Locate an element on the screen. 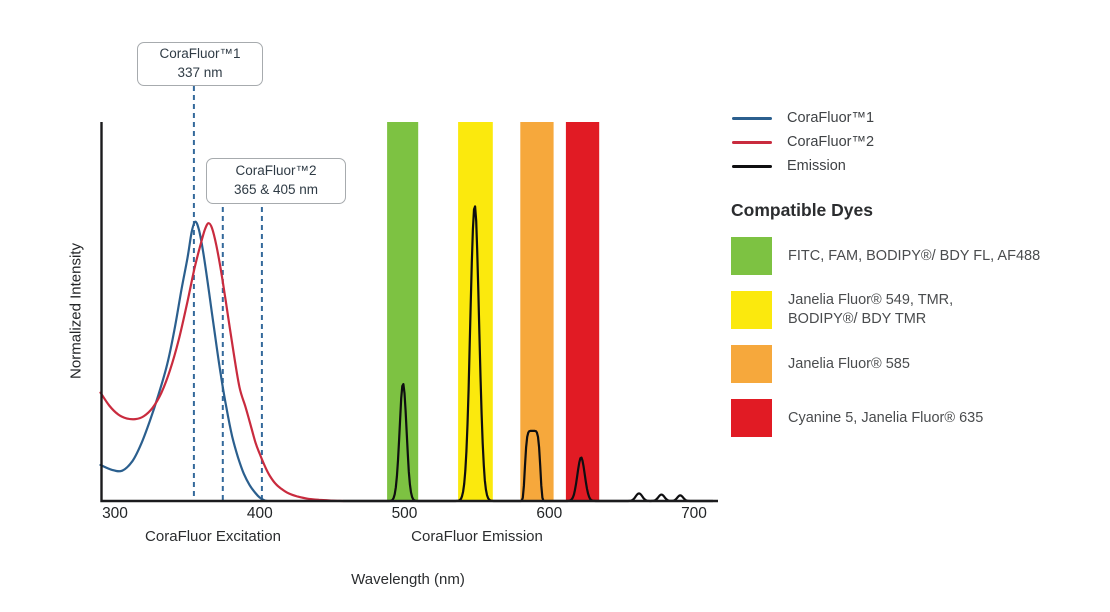 This screenshot has height=612, width=1110. dye-item-3: Janelia Fluor® 585 is located at coordinates (916, 364).